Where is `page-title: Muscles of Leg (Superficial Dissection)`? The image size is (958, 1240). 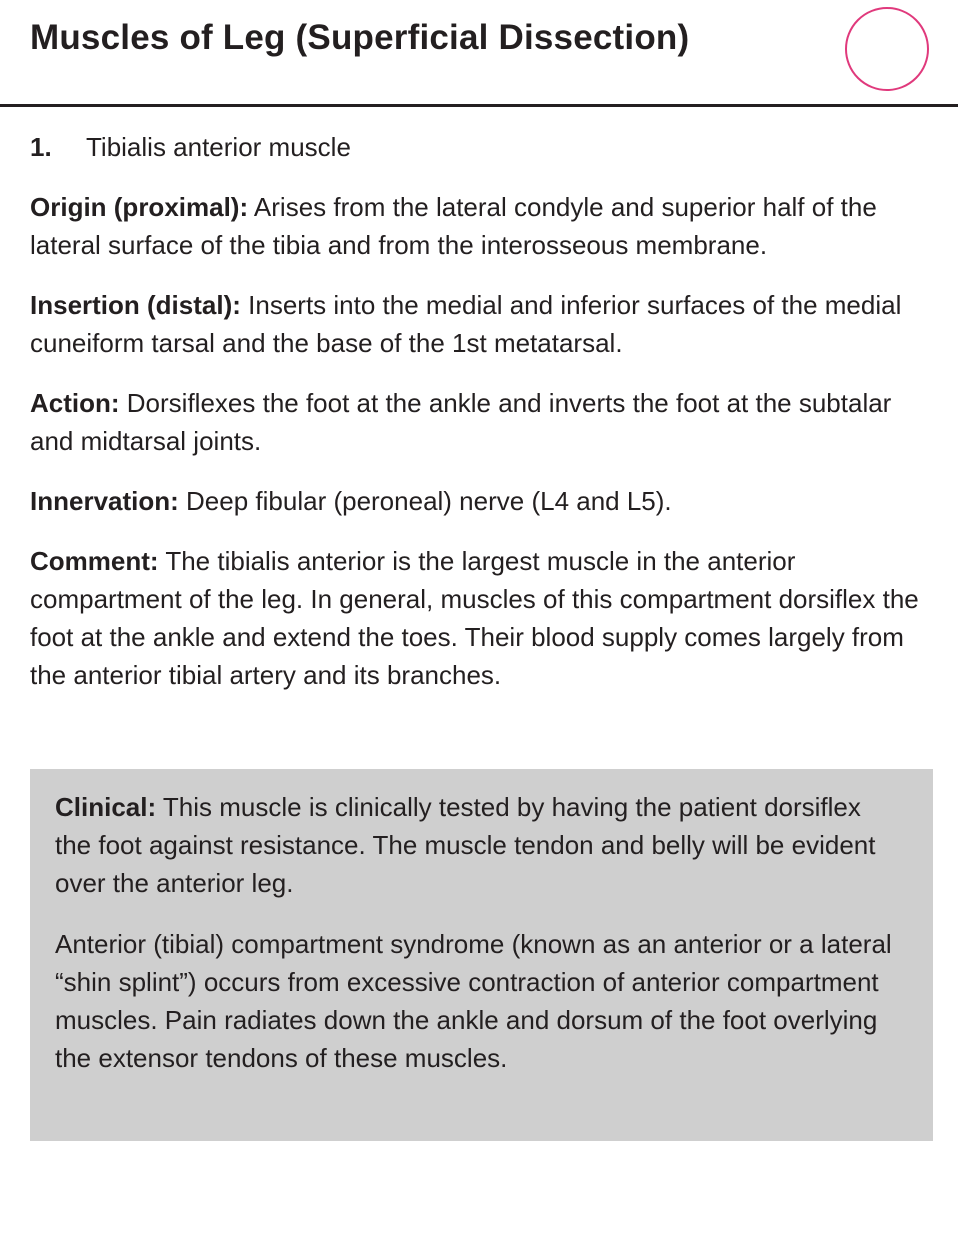
page-title: Muscles of Leg (Superficial Dissection) is located at coordinates (360, 37).